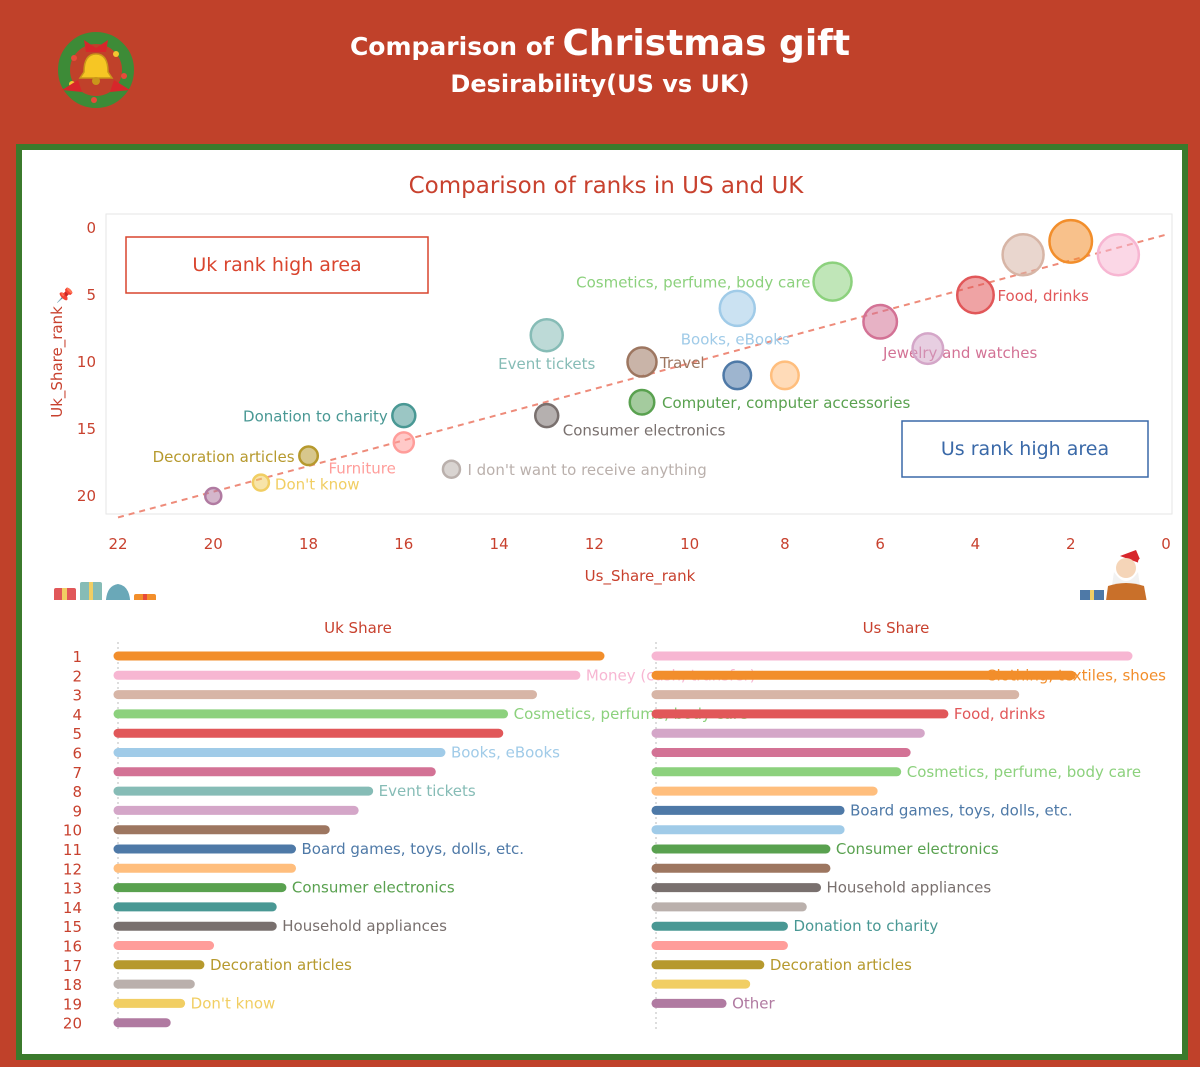 The image size is (1200, 1067). I want to click on rank-label: 7, so click(77, 773).